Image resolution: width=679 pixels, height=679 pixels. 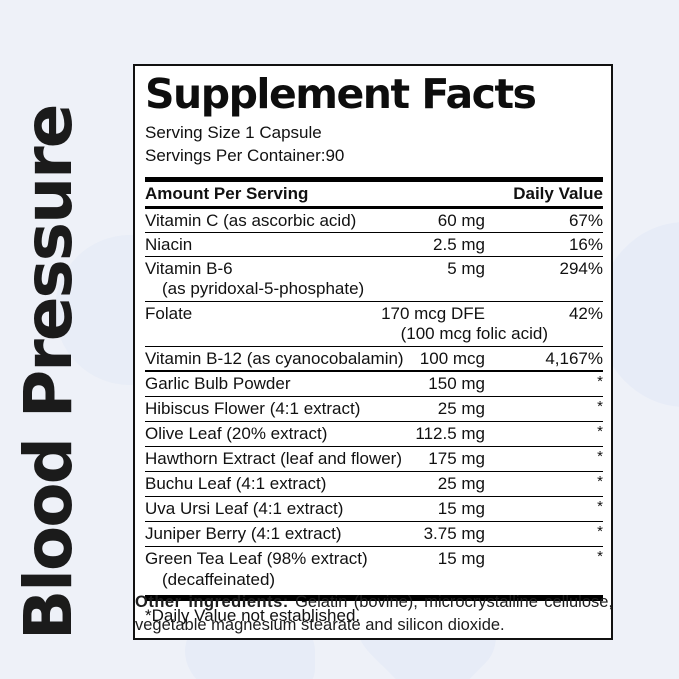 I want to click on table-row: Buchu Leaf (4:1 extract) 25 mg *, so click(x=374, y=483).